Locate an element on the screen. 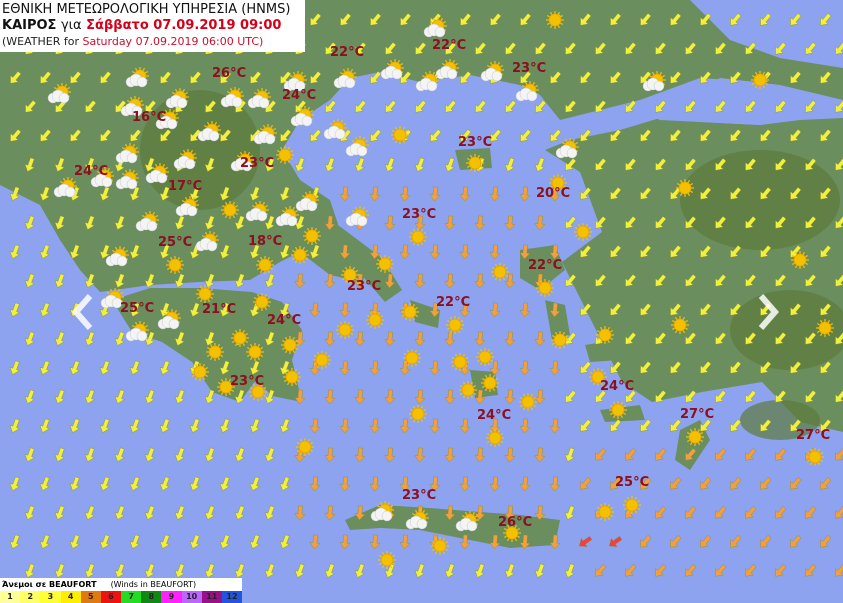 The image size is (843, 603). legend-title-gr: Άνεμοι σε BEAUFORT is located at coordinates (49, 584).